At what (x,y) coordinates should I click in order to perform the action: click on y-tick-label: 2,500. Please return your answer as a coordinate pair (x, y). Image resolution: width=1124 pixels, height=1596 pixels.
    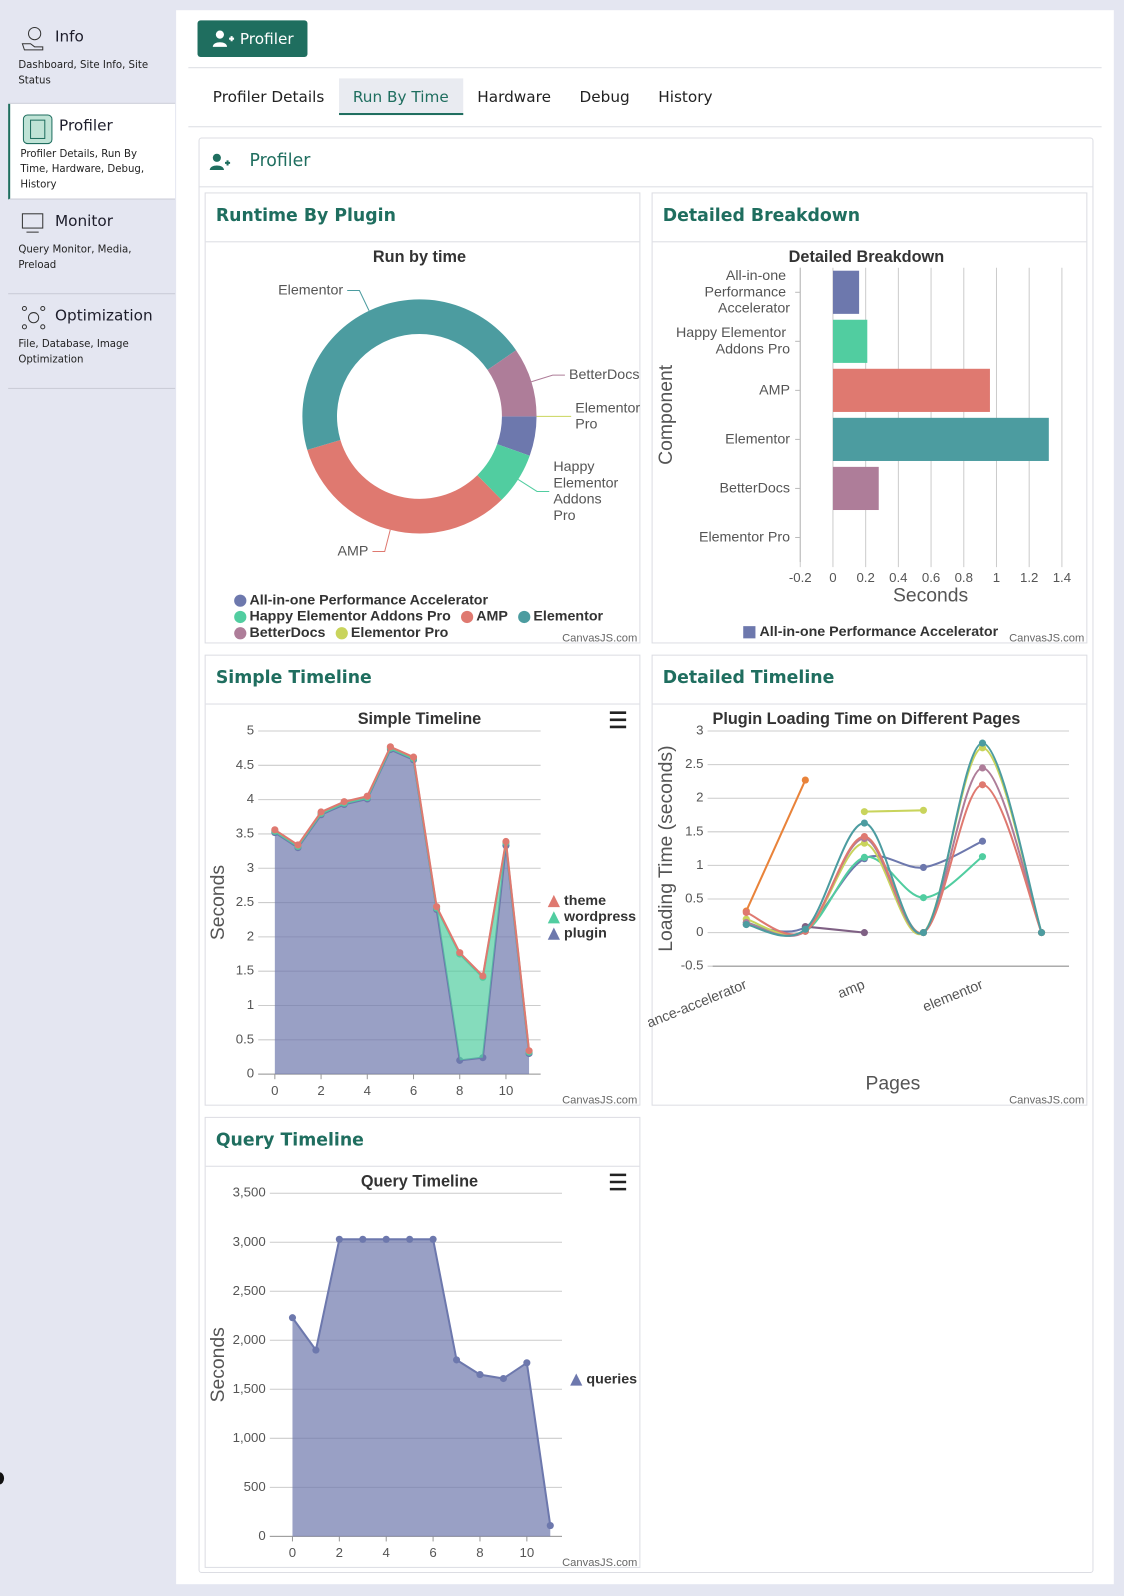
    Looking at the image, I should click on (249, 1290).